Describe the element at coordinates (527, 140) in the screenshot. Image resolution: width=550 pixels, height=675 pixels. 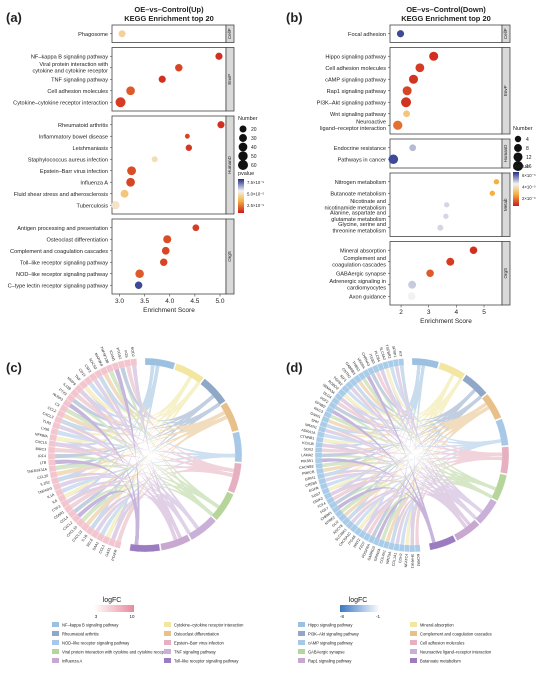
I see `size-legend-label: 4` at that location.